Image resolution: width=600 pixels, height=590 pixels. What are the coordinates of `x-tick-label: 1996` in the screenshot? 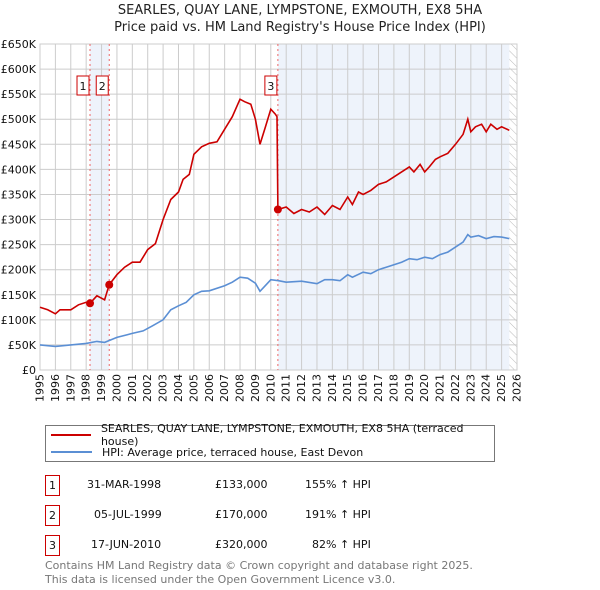 It's located at (55, 388).